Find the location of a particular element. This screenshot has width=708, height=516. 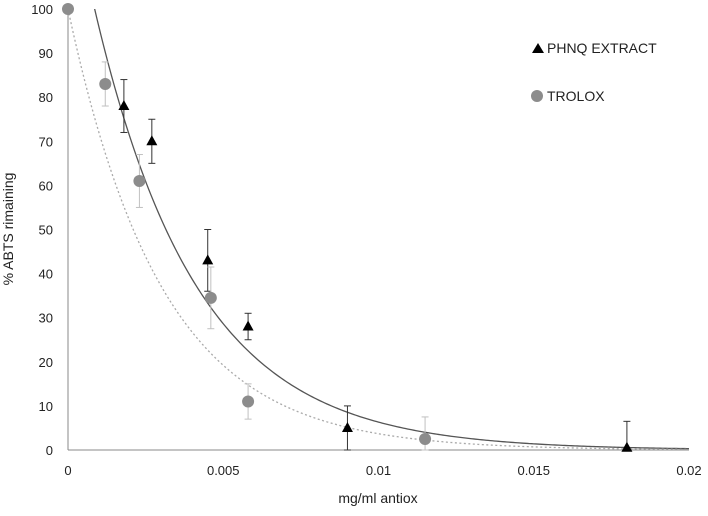

legend: PHNQ EXTRACT TROLOX is located at coordinates (594, 72).